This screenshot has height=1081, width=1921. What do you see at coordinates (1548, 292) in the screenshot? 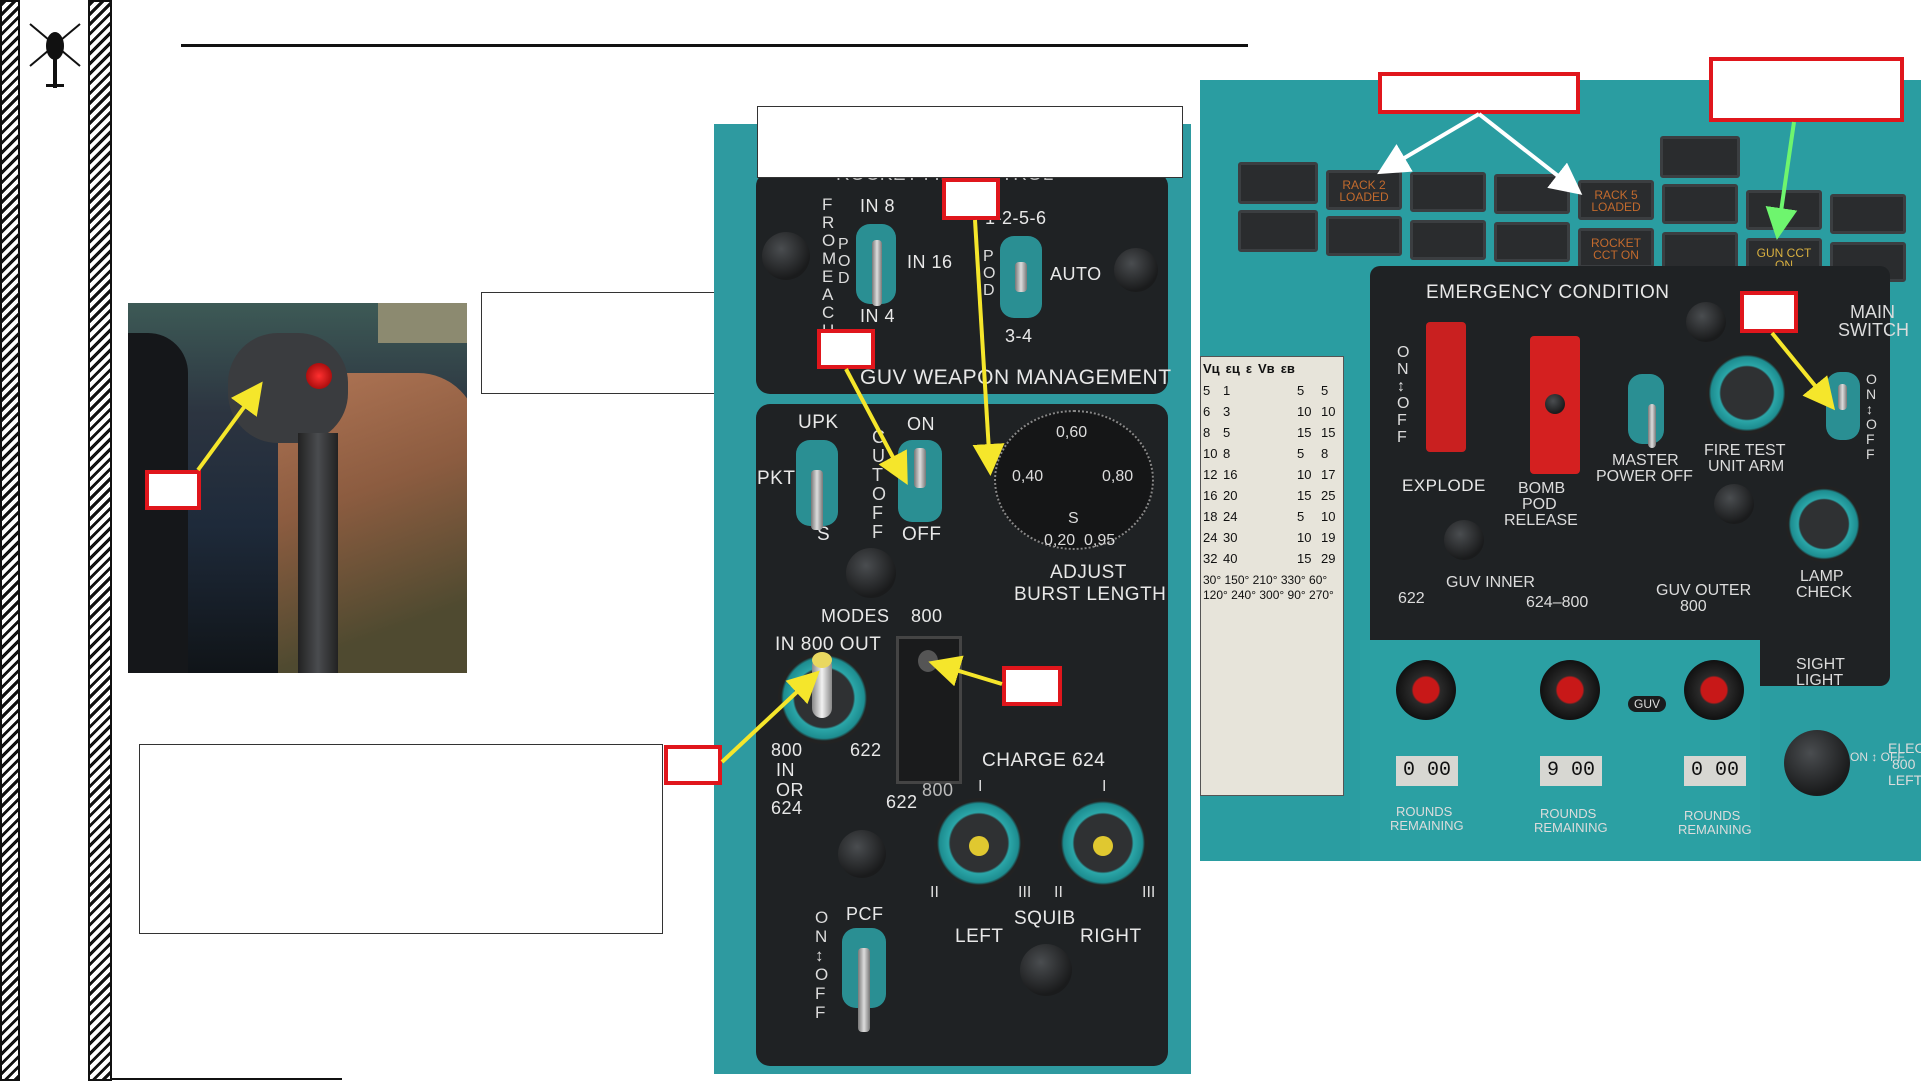
I see `emergency-title: EMERGENCY CONDITION` at bounding box center [1548, 292].